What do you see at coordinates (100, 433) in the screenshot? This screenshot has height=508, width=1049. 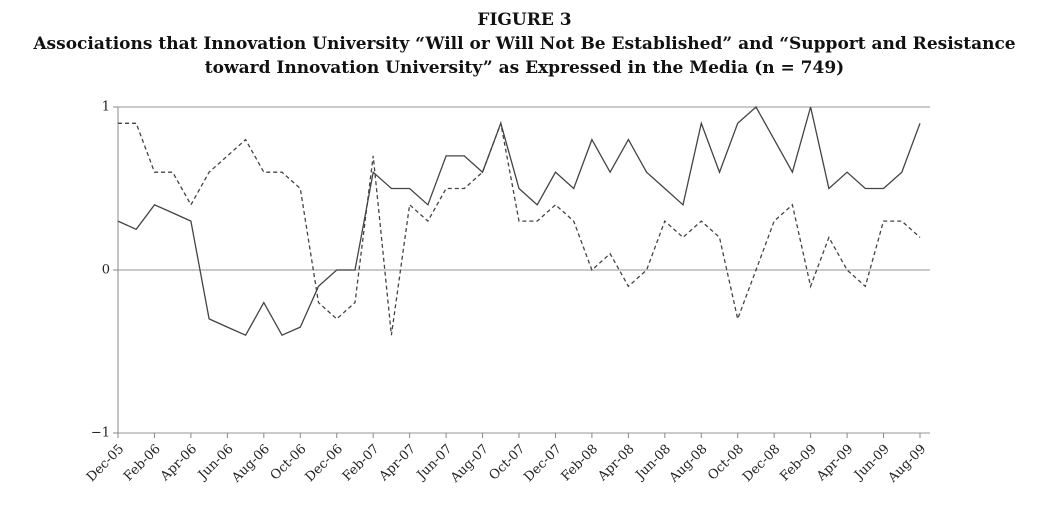 I see `y-tick-label: −1` at bounding box center [100, 433].